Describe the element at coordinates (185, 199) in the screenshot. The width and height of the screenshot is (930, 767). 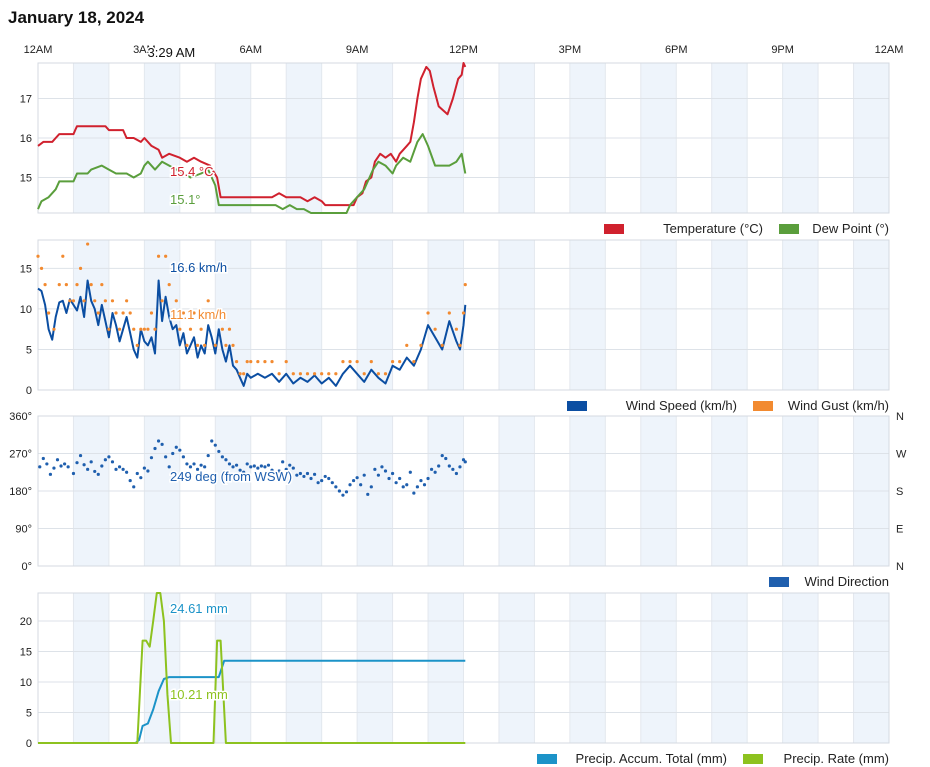
I see `hover-label: 15.1°` at that location.